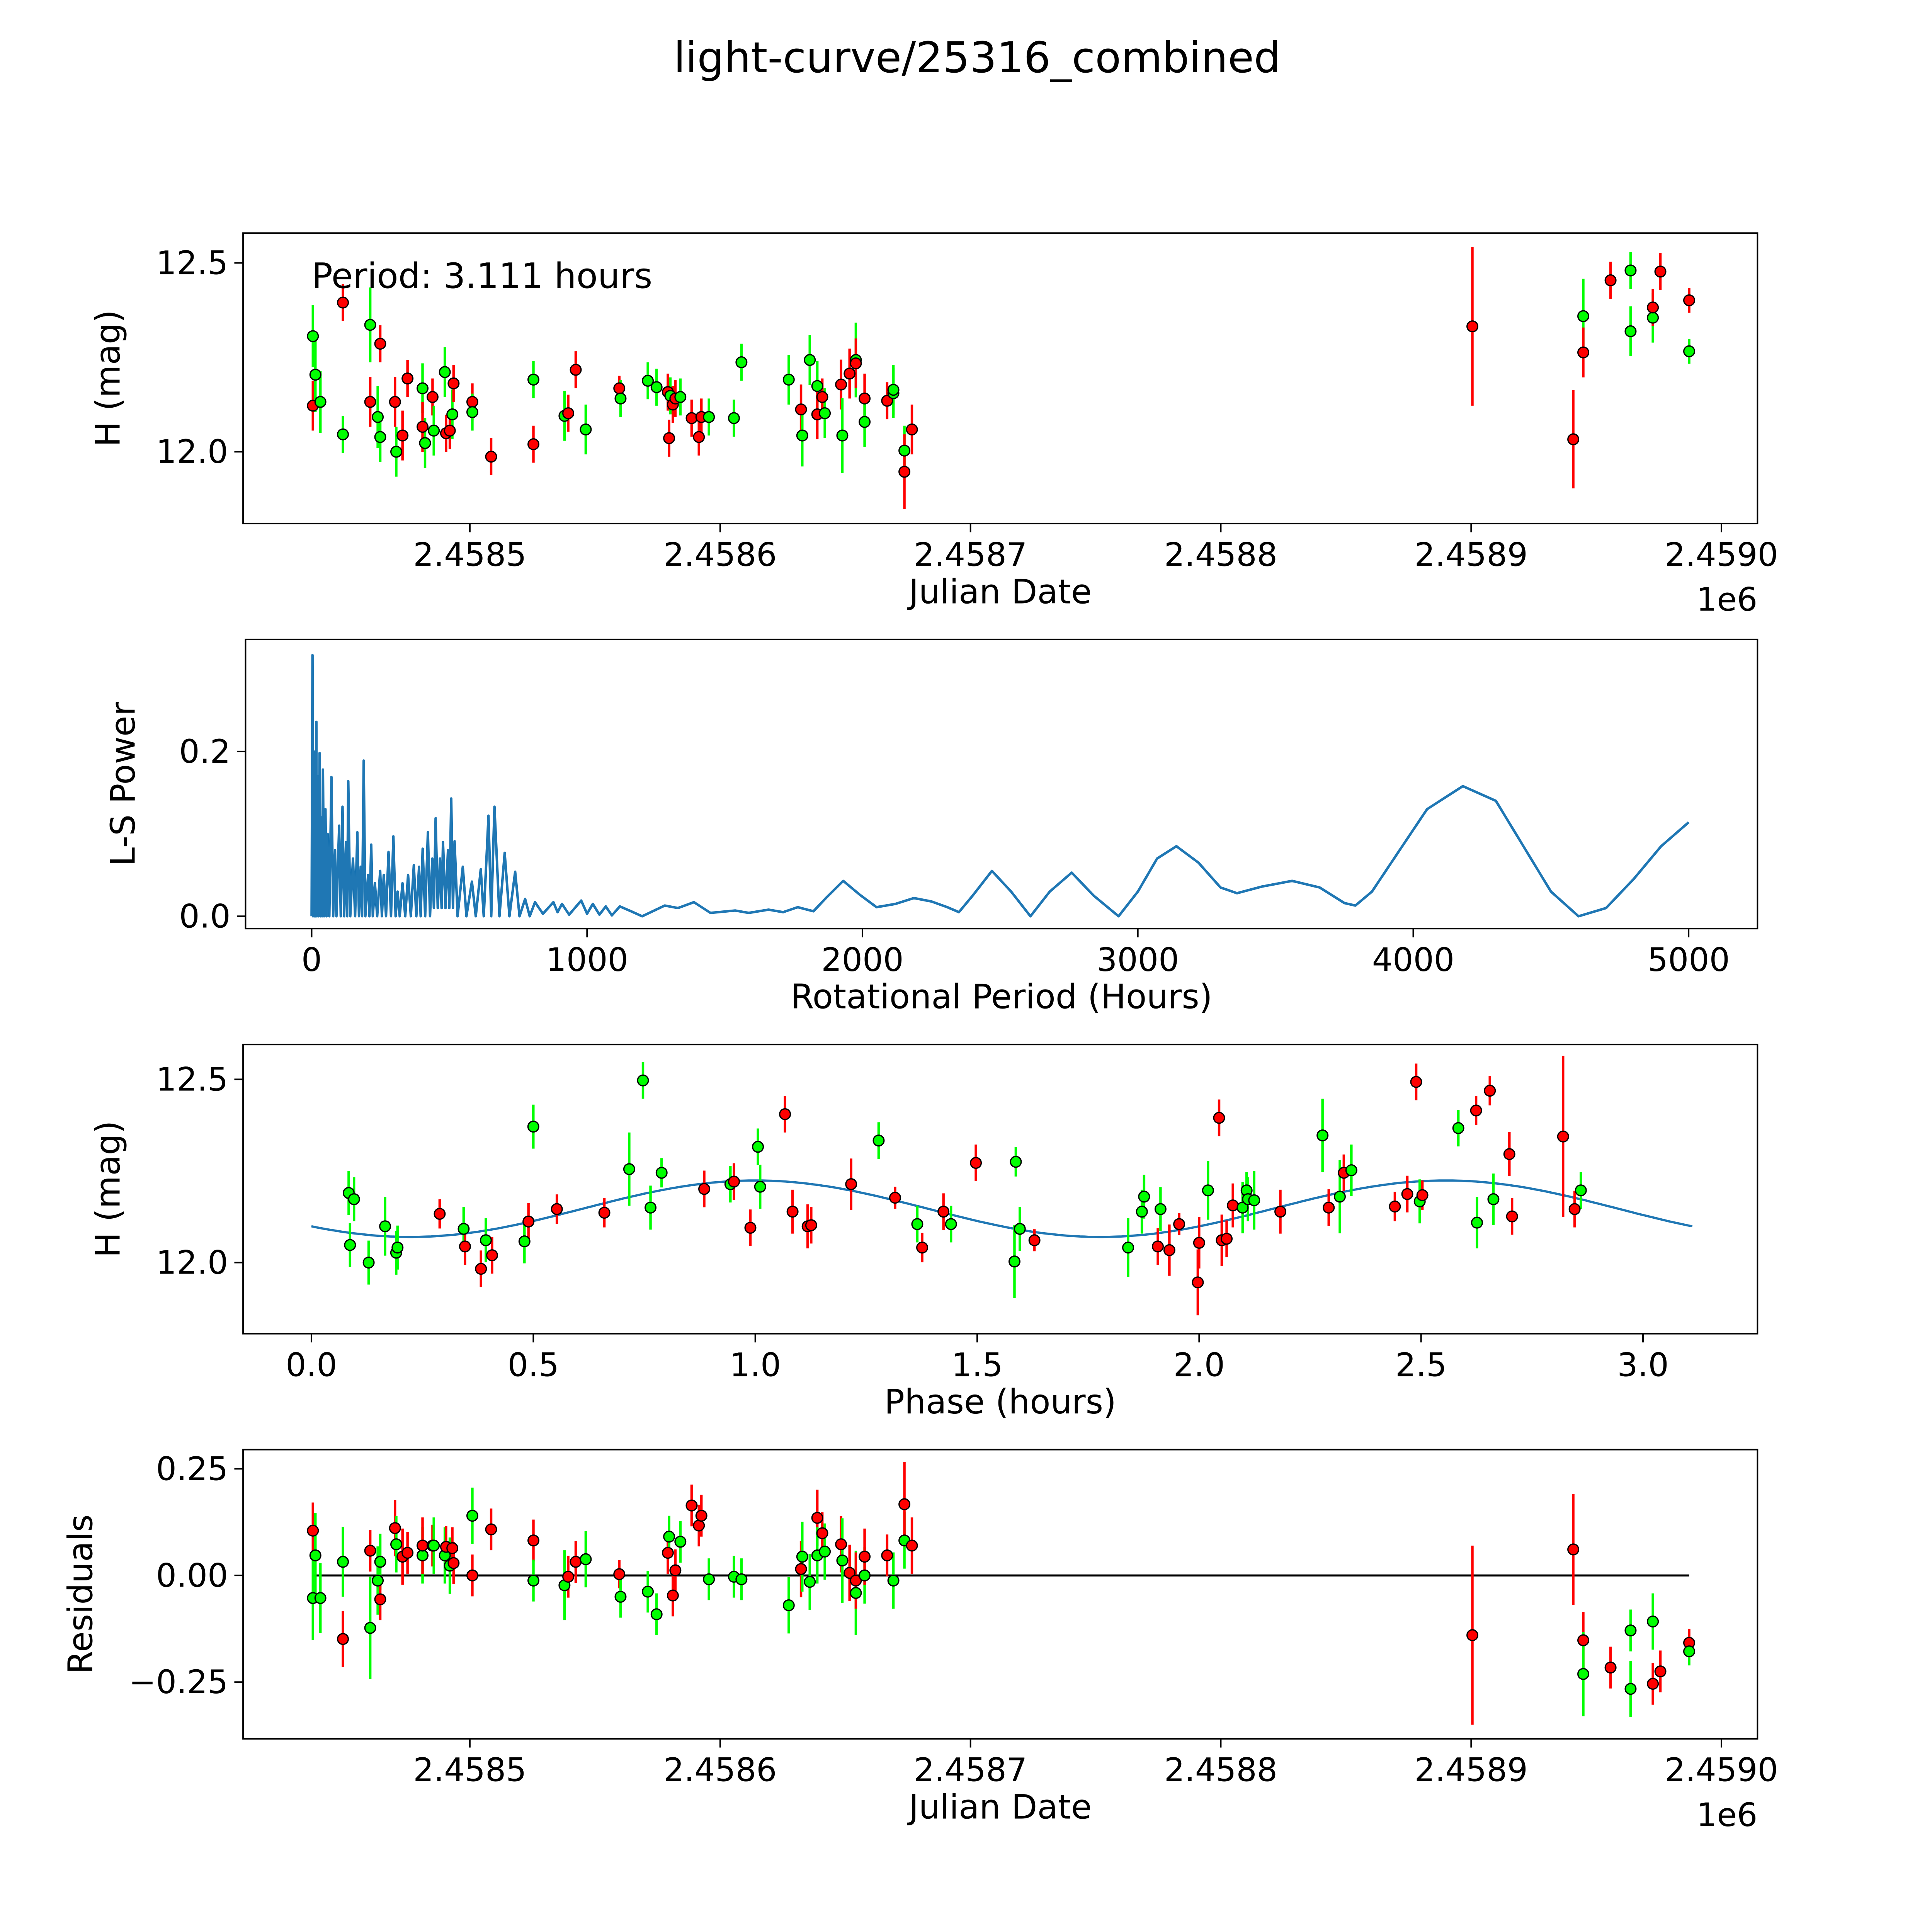 The width and height of the screenshot is (1932, 1932). I want to click on x-tick-label: 2.4588, so click(1220, 1770).